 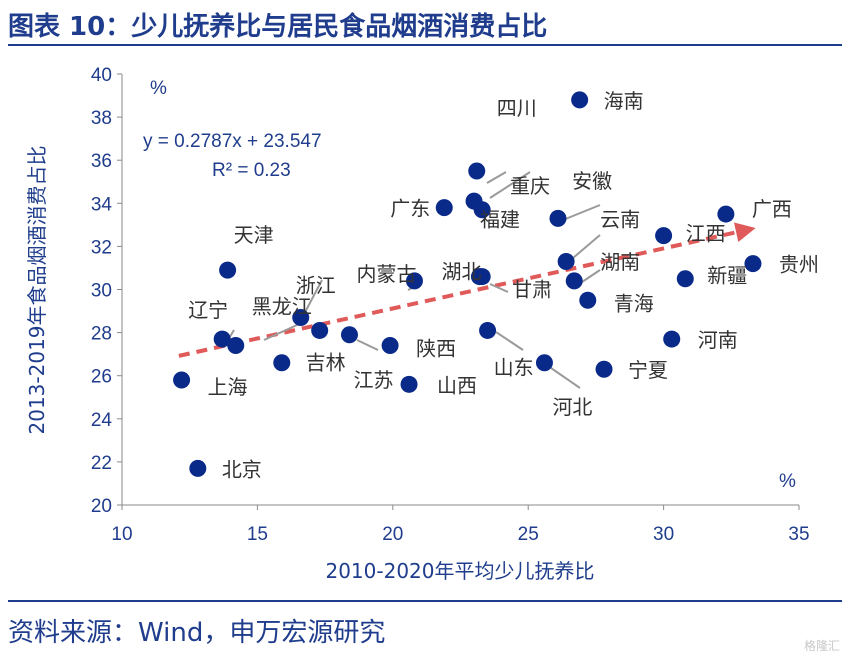 What do you see at coordinates (457, 385) in the screenshot?
I see `point-label: 山西` at bounding box center [457, 385].